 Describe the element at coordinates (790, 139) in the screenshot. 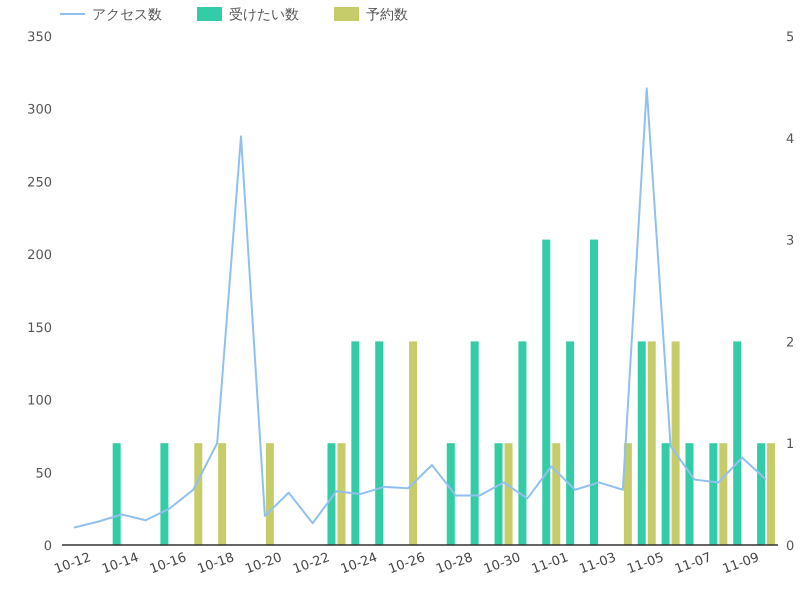

I see `y2-tick-label: 4` at that location.